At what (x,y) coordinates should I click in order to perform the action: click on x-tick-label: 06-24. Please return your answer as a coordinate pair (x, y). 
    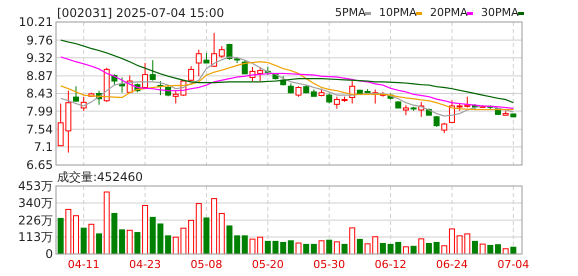
    Looking at the image, I should click on (452, 264).